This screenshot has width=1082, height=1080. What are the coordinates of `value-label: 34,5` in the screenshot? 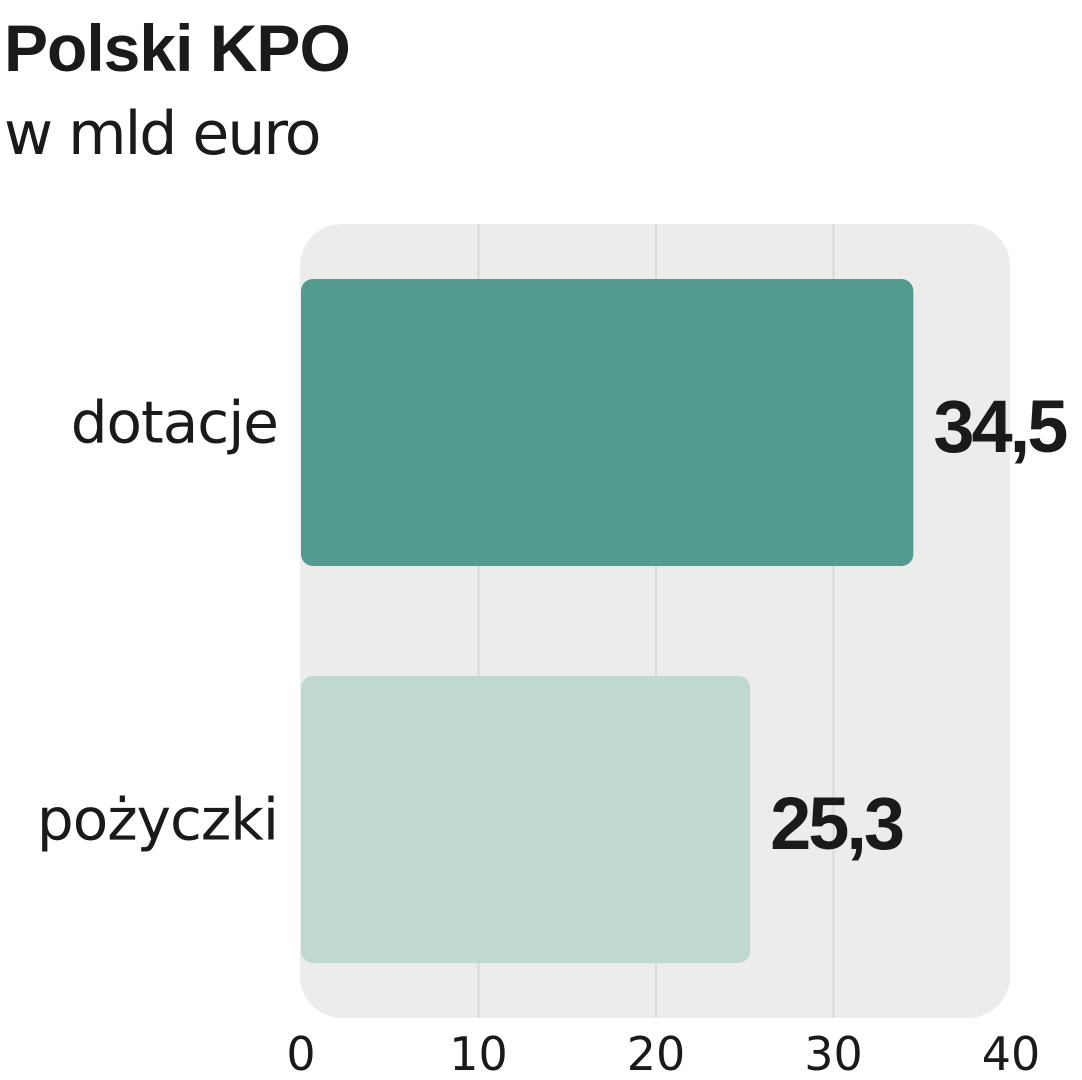 It's located at (1000, 426).